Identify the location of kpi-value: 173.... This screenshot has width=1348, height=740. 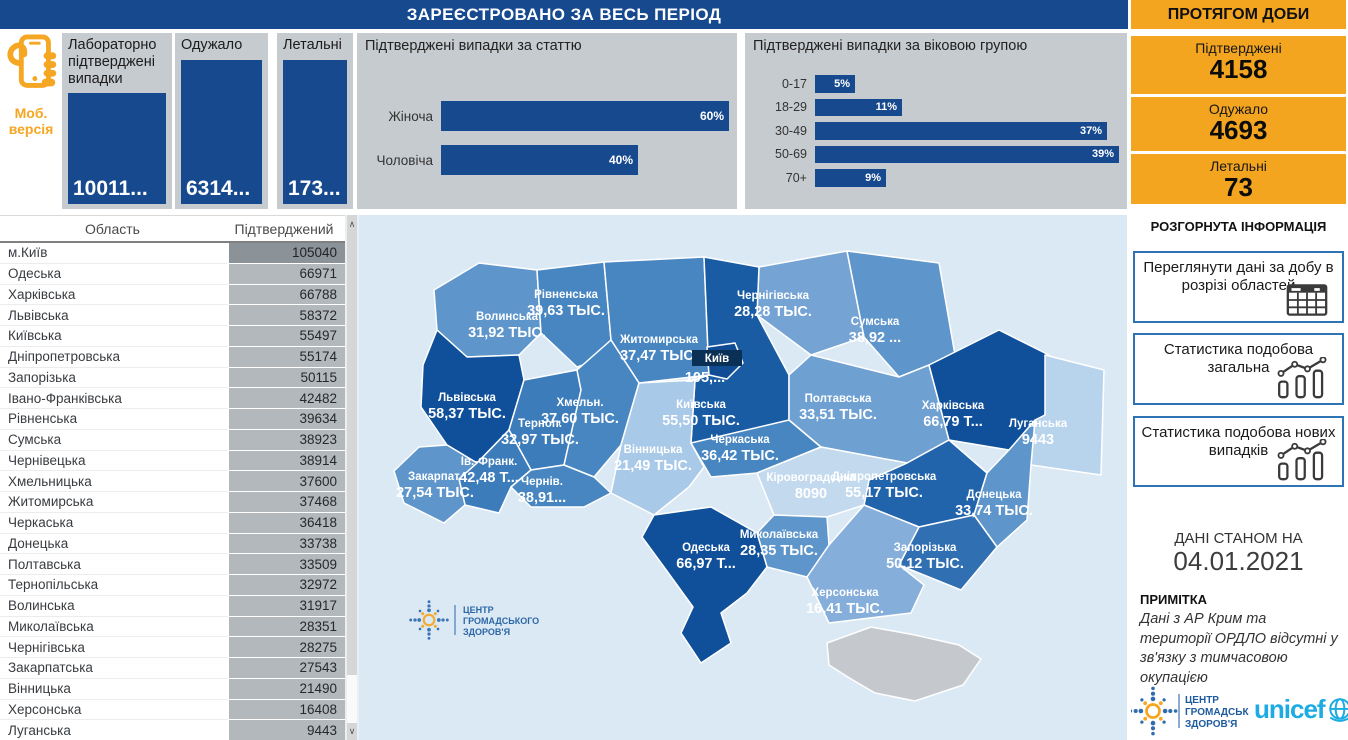
(314, 188).